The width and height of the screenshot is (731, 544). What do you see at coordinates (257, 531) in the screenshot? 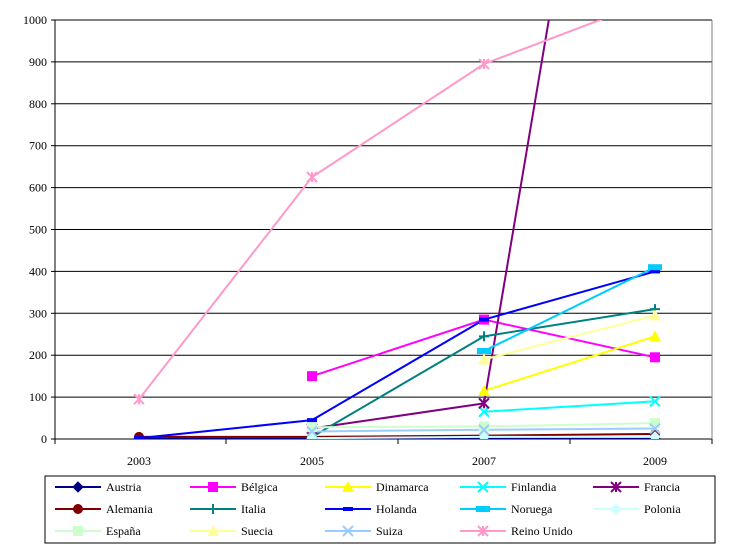
I see `legend-label: Suecia` at bounding box center [257, 531].